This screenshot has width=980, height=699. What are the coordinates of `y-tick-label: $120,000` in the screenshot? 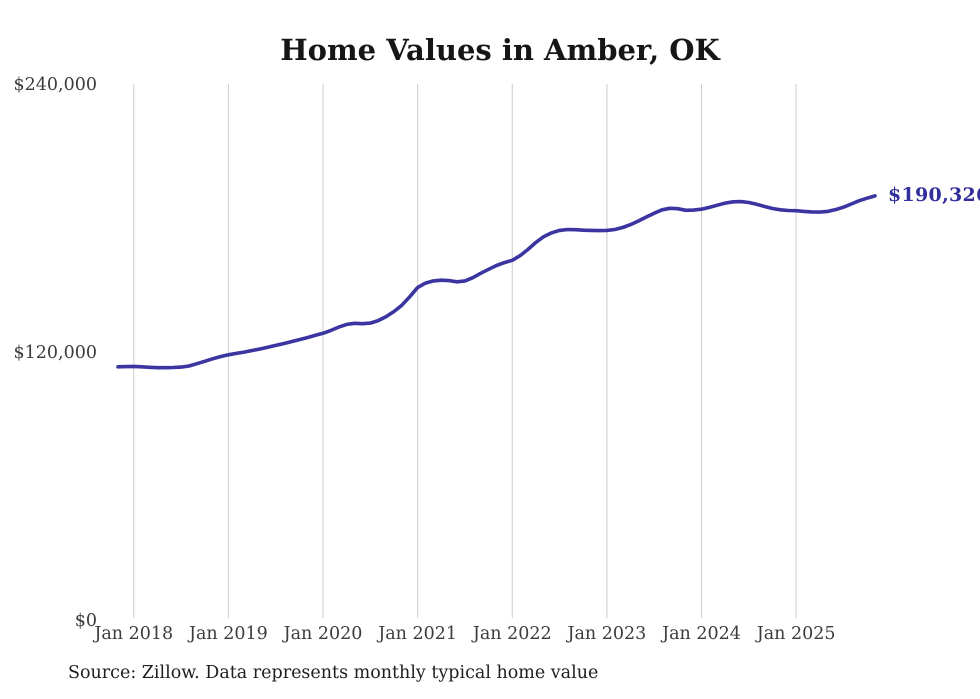 It's located at (55, 353).